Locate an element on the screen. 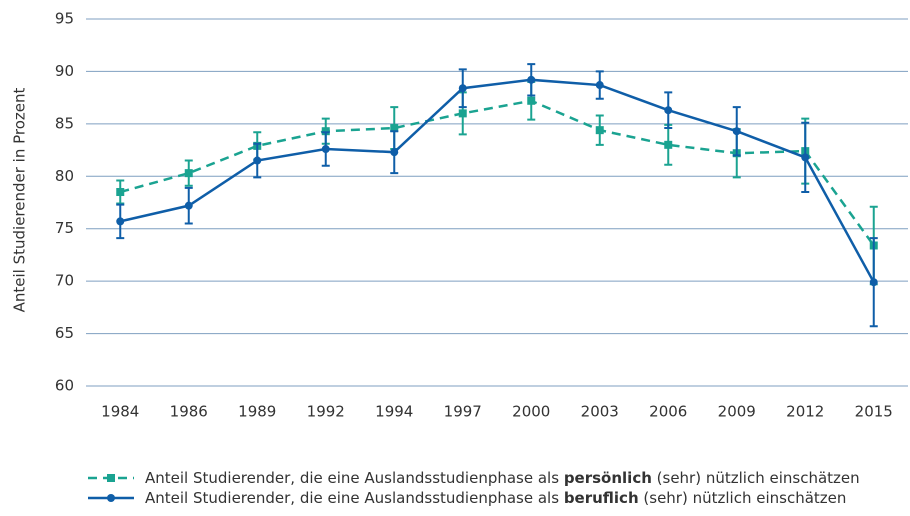 This screenshot has height=516, width=910. y-tick-label: 85 is located at coordinates (64, 123).